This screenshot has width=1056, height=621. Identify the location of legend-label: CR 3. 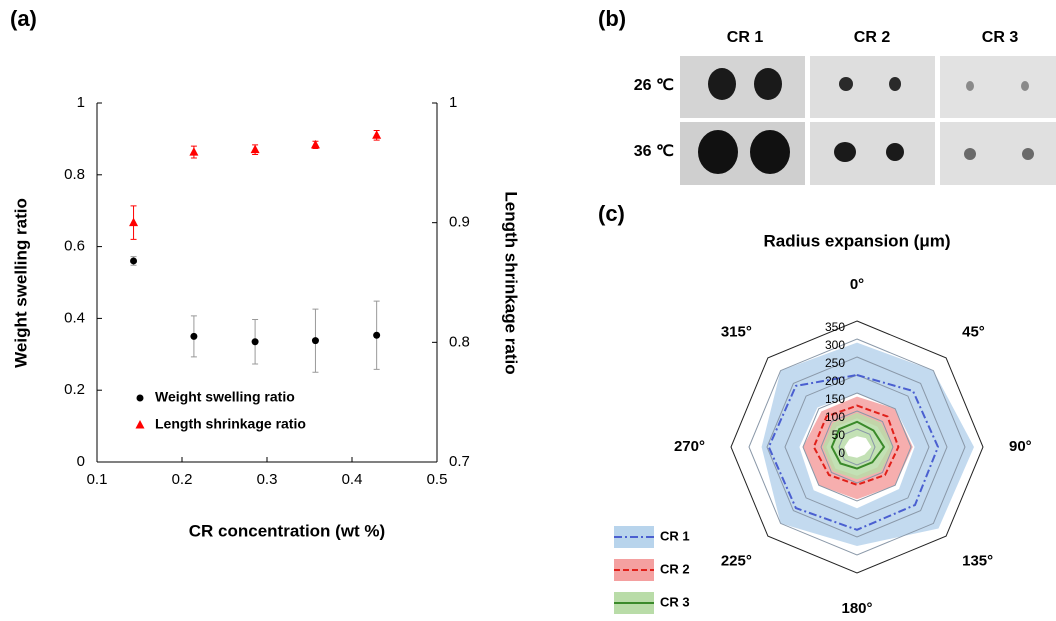
(675, 601).